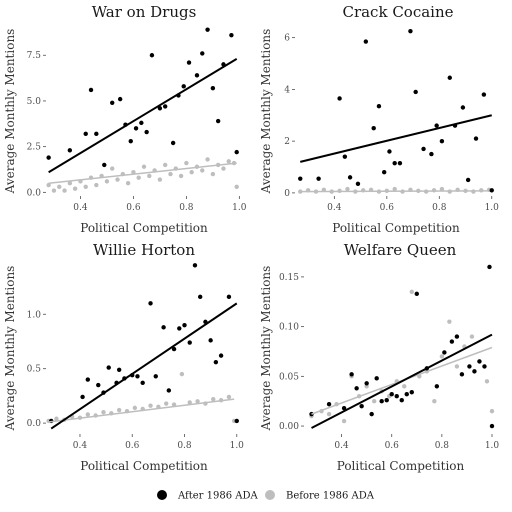 Image resolution: width=512 pixels, height=512 pixels. Describe the element at coordinates (330, 496) in the screenshot. I see `legend-before-label: Before 1986 ADA` at that location.